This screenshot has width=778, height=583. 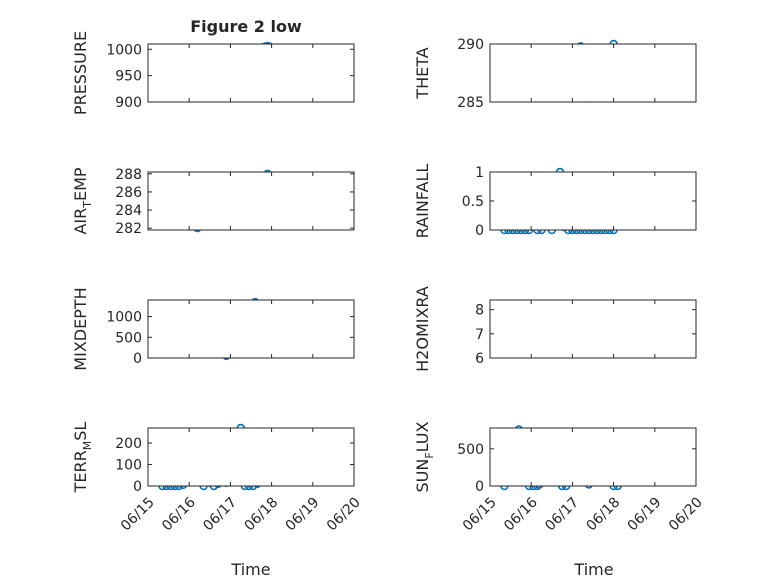 I want to click on subplot-rainfall: 0 0.5 1 RAINFALL, so click(x=555, y=201).